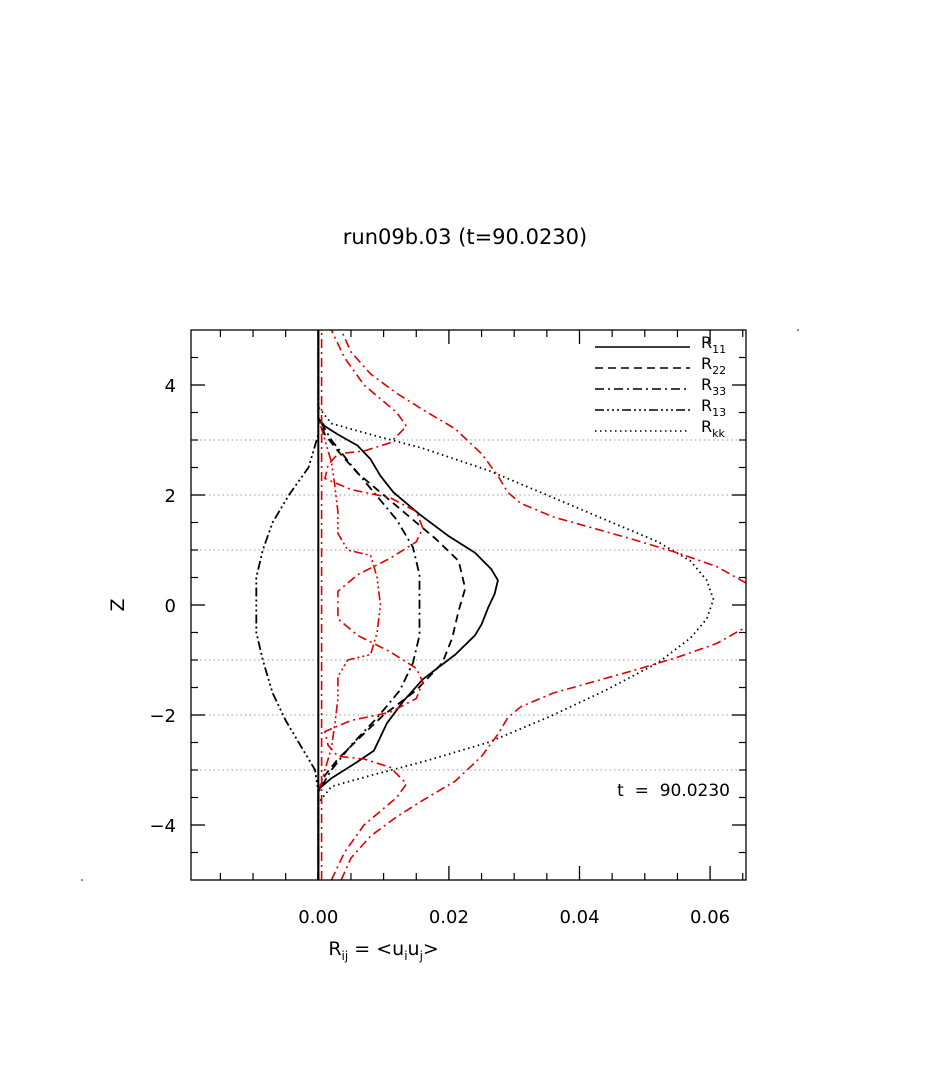  Describe the element at coordinates (713, 407) in the screenshot. I see `legend-label: R13` at that location.